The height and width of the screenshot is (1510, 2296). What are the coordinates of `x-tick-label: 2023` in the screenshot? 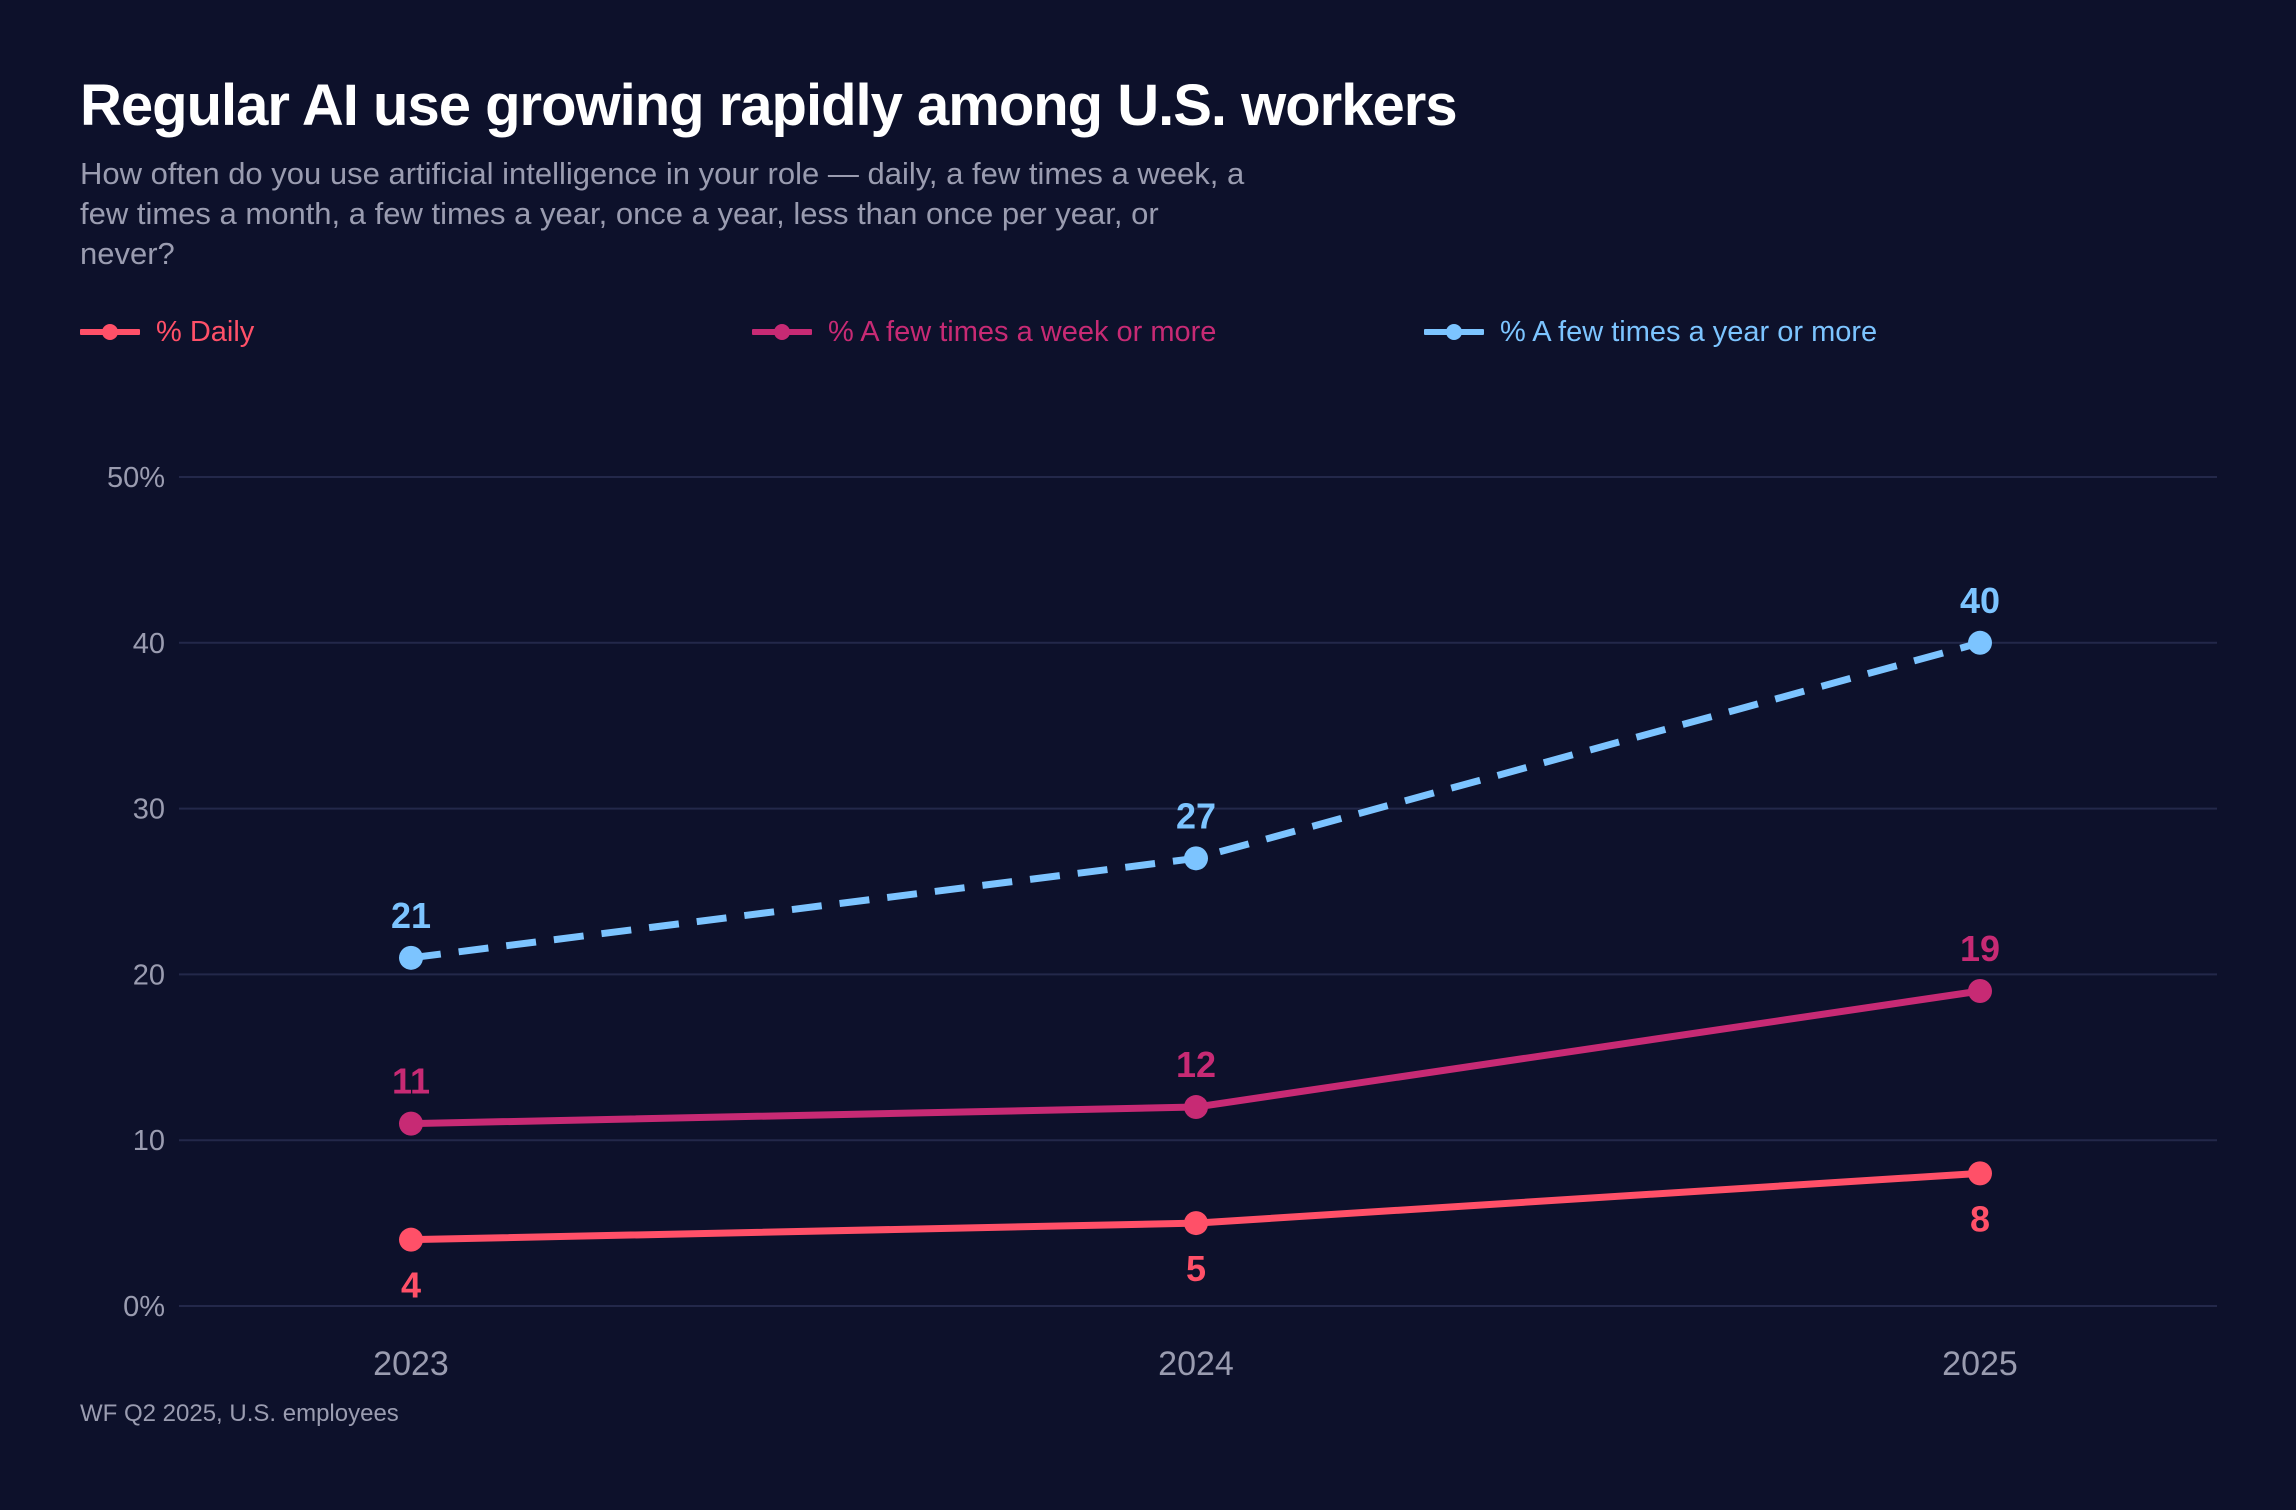 It's located at (411, 1364).